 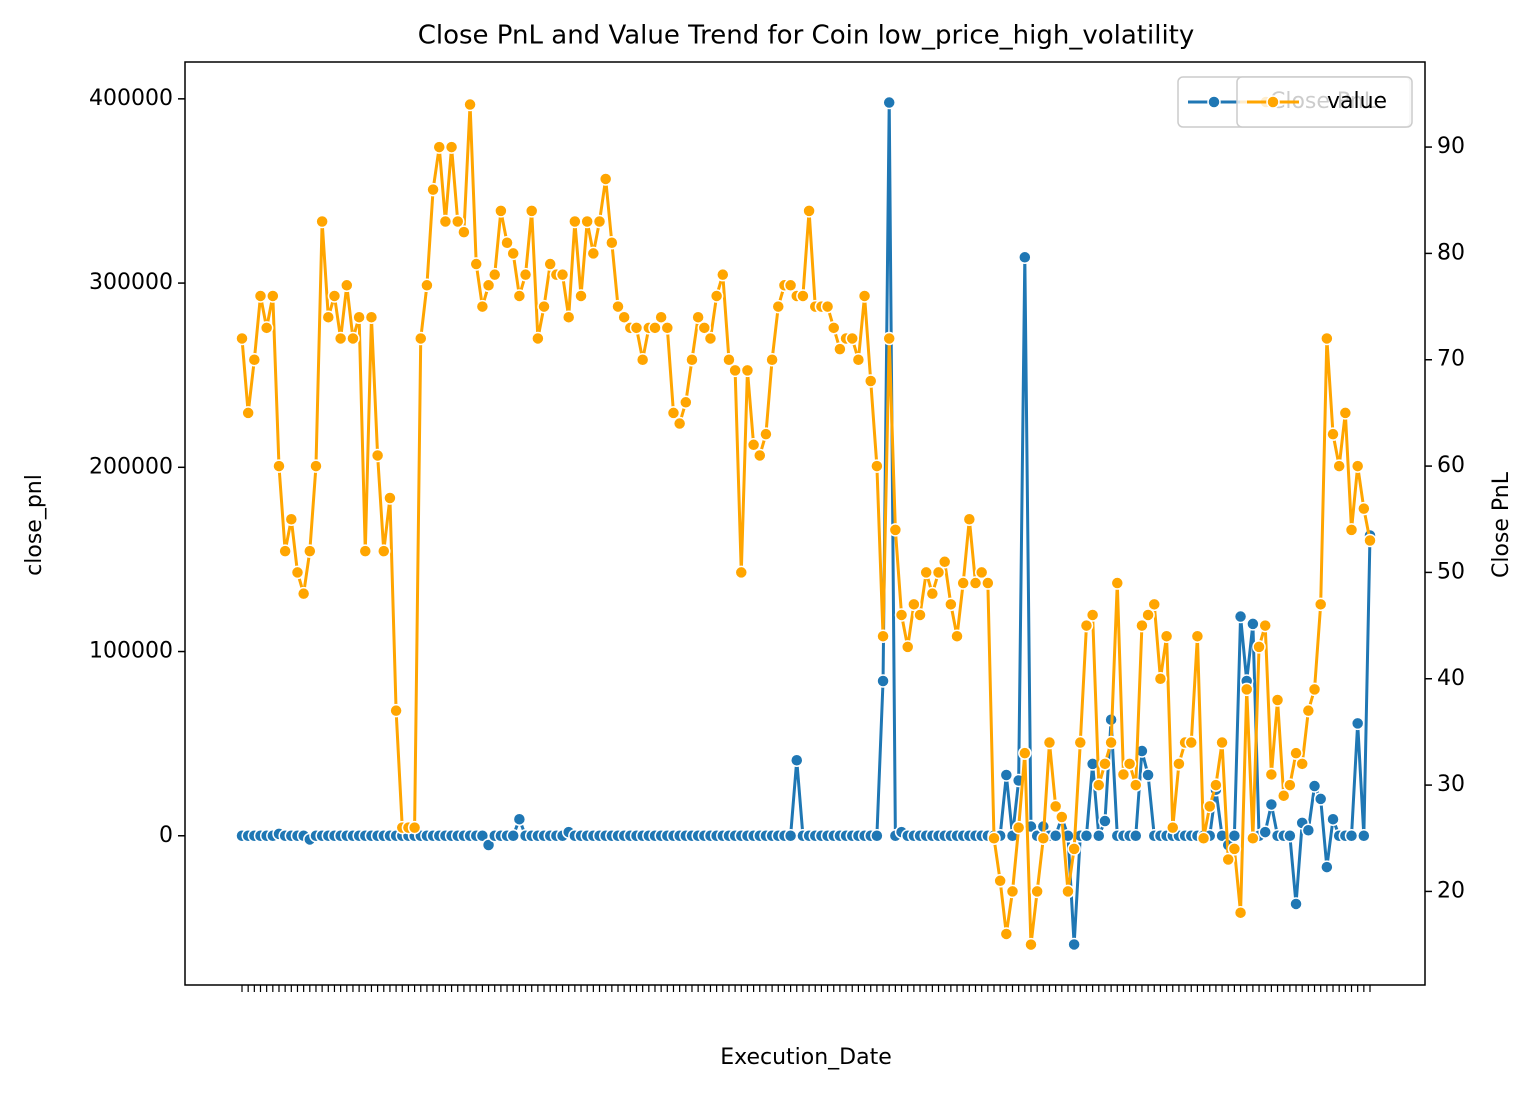 I want to click on y-tick-label: 100000, so click(x=131, y=651).